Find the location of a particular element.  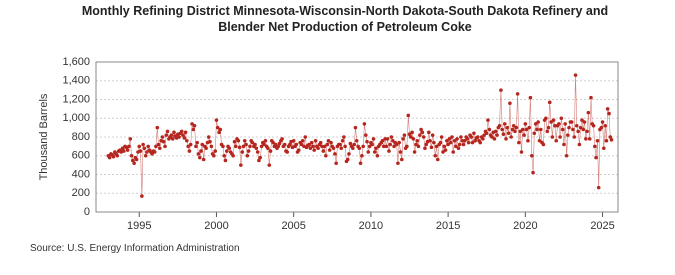

x-tick-label: 2005 is located at coordinates (293, 226).